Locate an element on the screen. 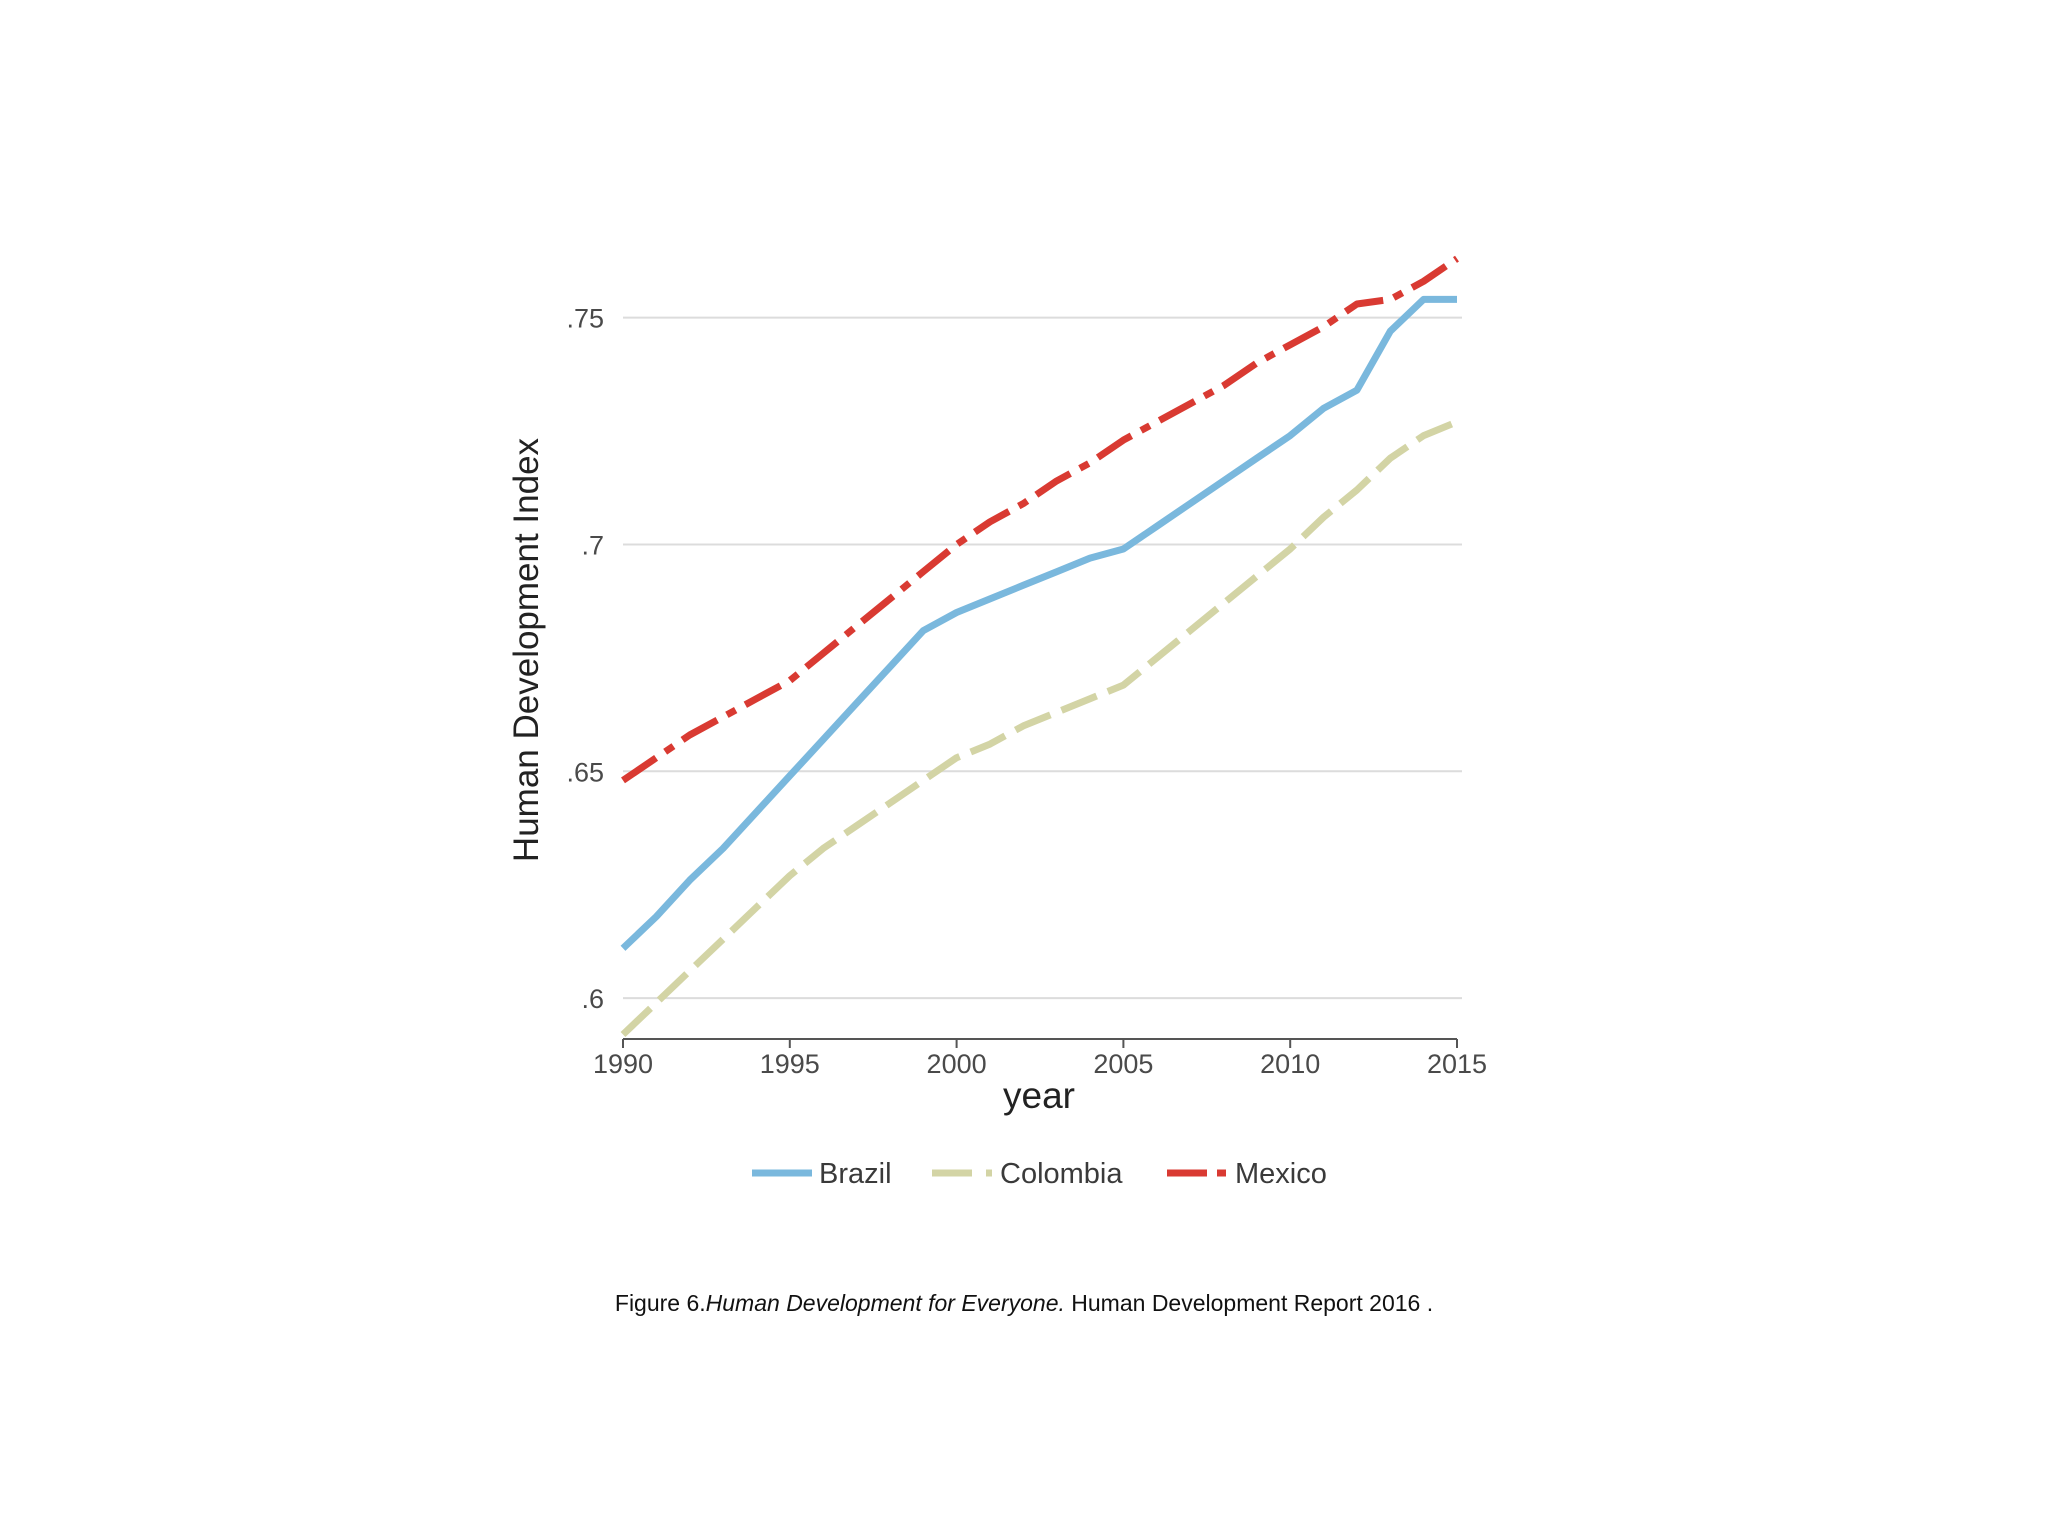 The image size is (2048, 1536). x-tick-label: 2000 is located at coordinates (957, 1064).